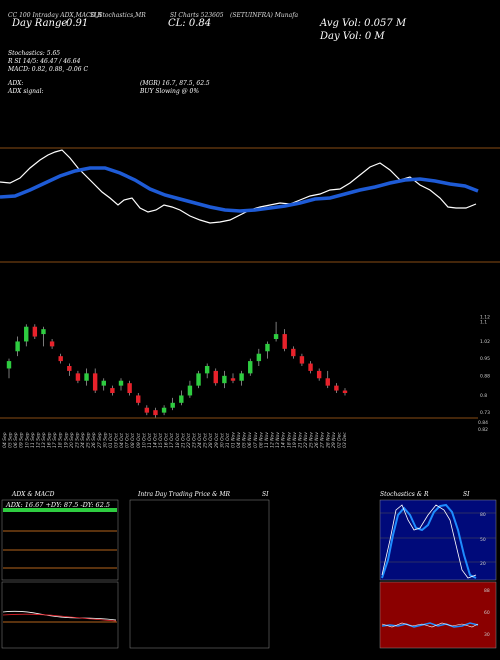  Describe the element at coordinates (485, 342) in the screenshot. I see `y-tick-label: 1.02` at that location.